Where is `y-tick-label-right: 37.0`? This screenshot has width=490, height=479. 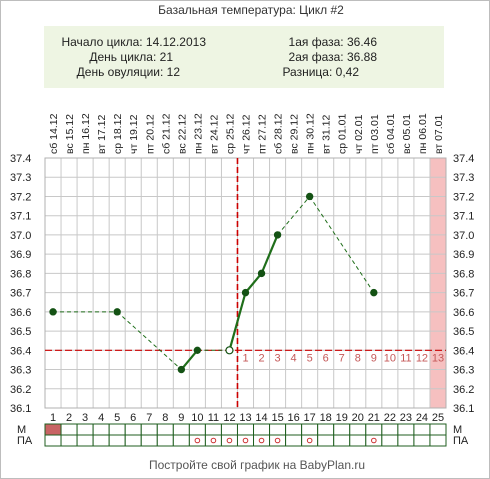 y-tick-label-right: 37.0 is located at coordinates (463, 236).